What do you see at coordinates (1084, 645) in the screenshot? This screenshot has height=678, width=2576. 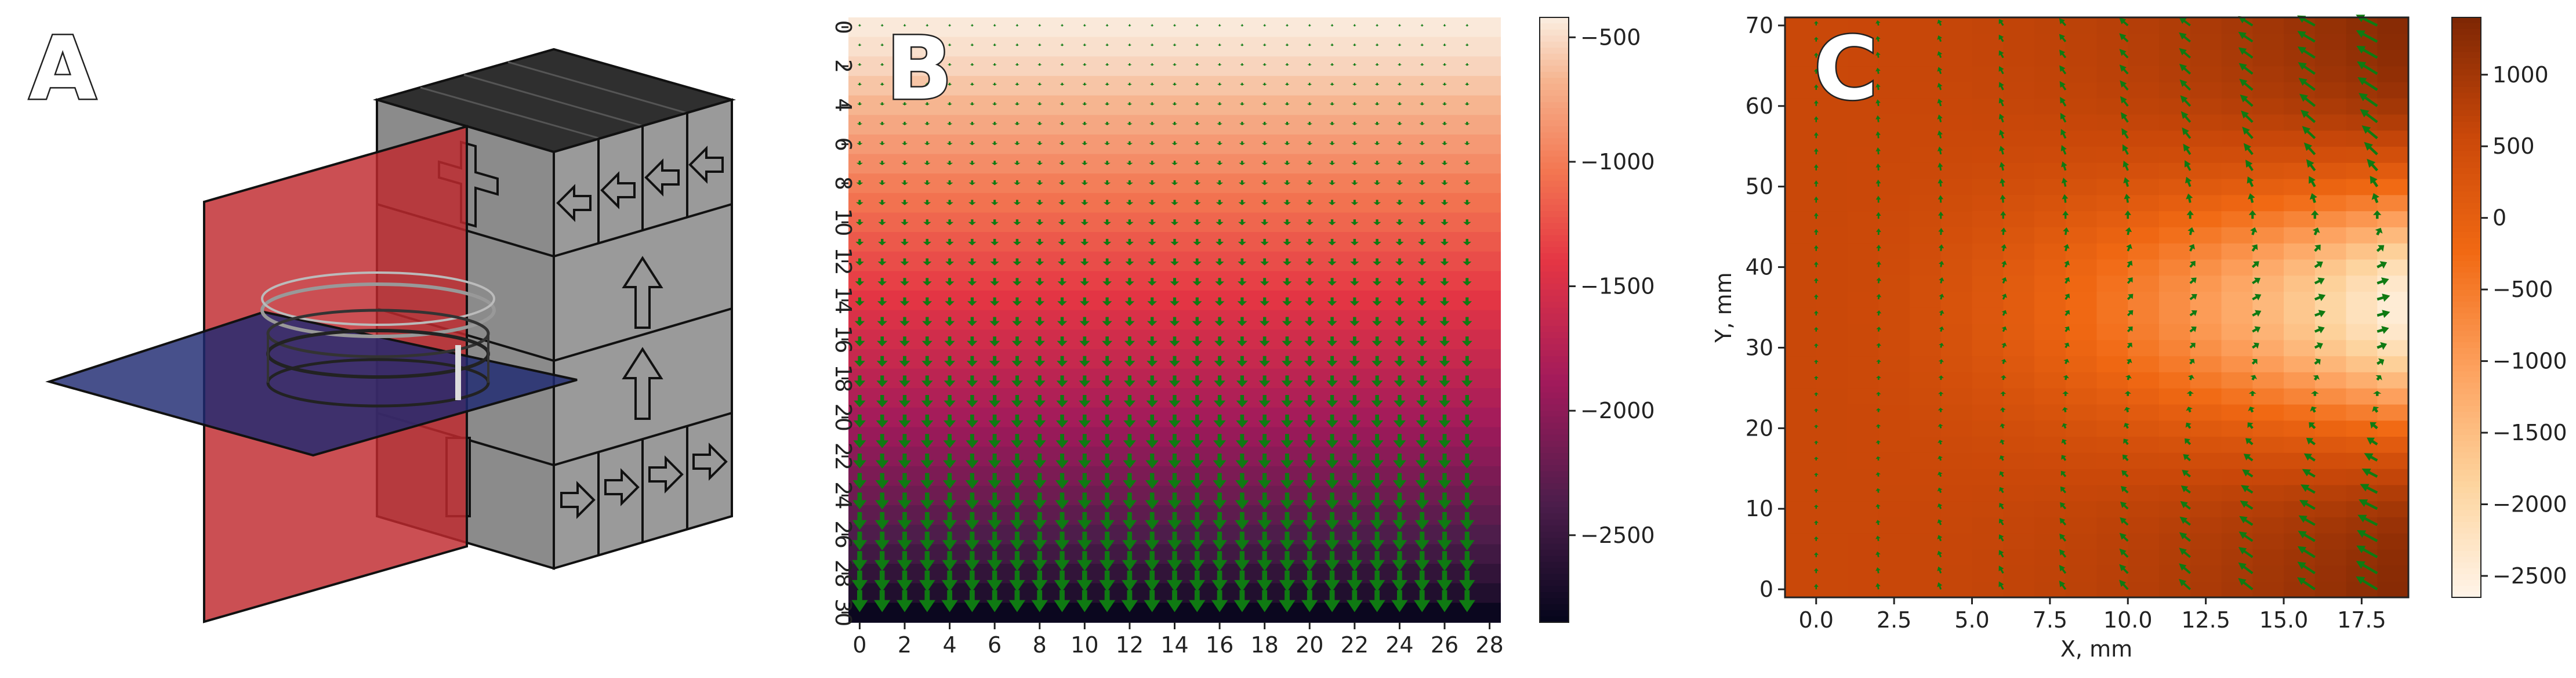 I see `x-tick-label: 10` at bounding box center [1084, 645].